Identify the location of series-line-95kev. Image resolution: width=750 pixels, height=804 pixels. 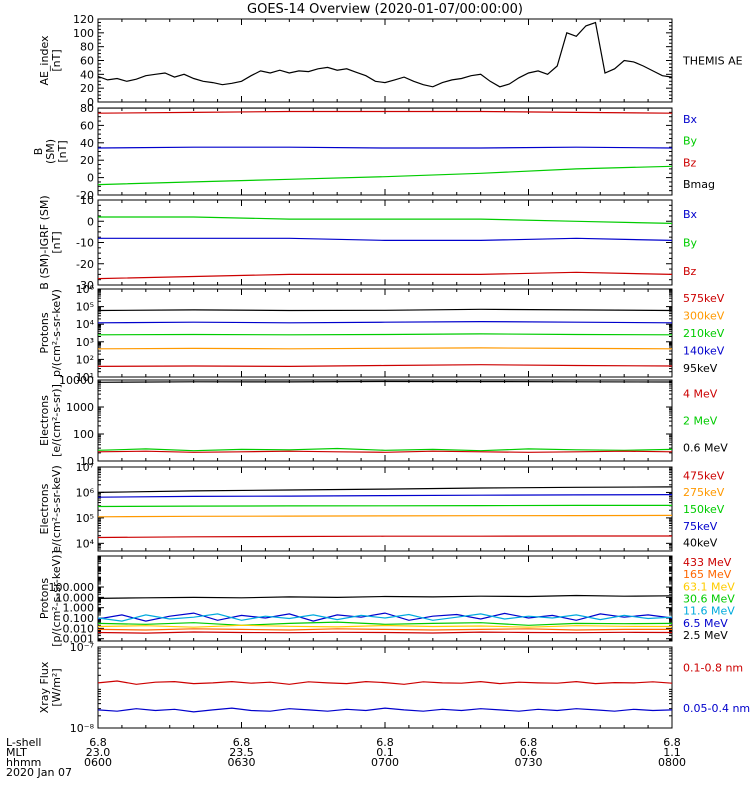
(385, 310).